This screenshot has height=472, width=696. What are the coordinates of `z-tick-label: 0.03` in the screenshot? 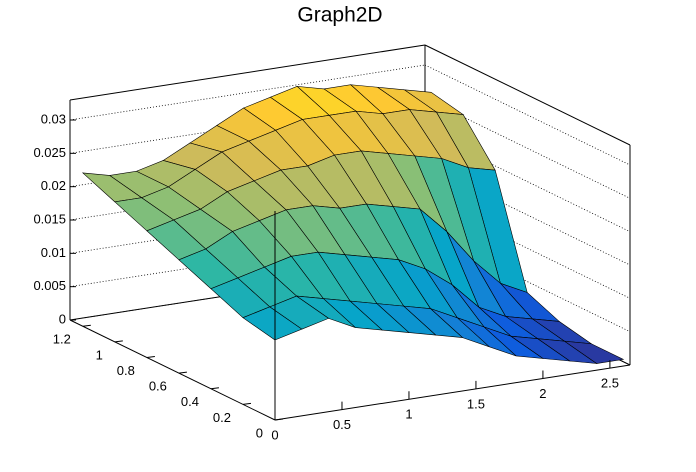 It's located at (53, 118).